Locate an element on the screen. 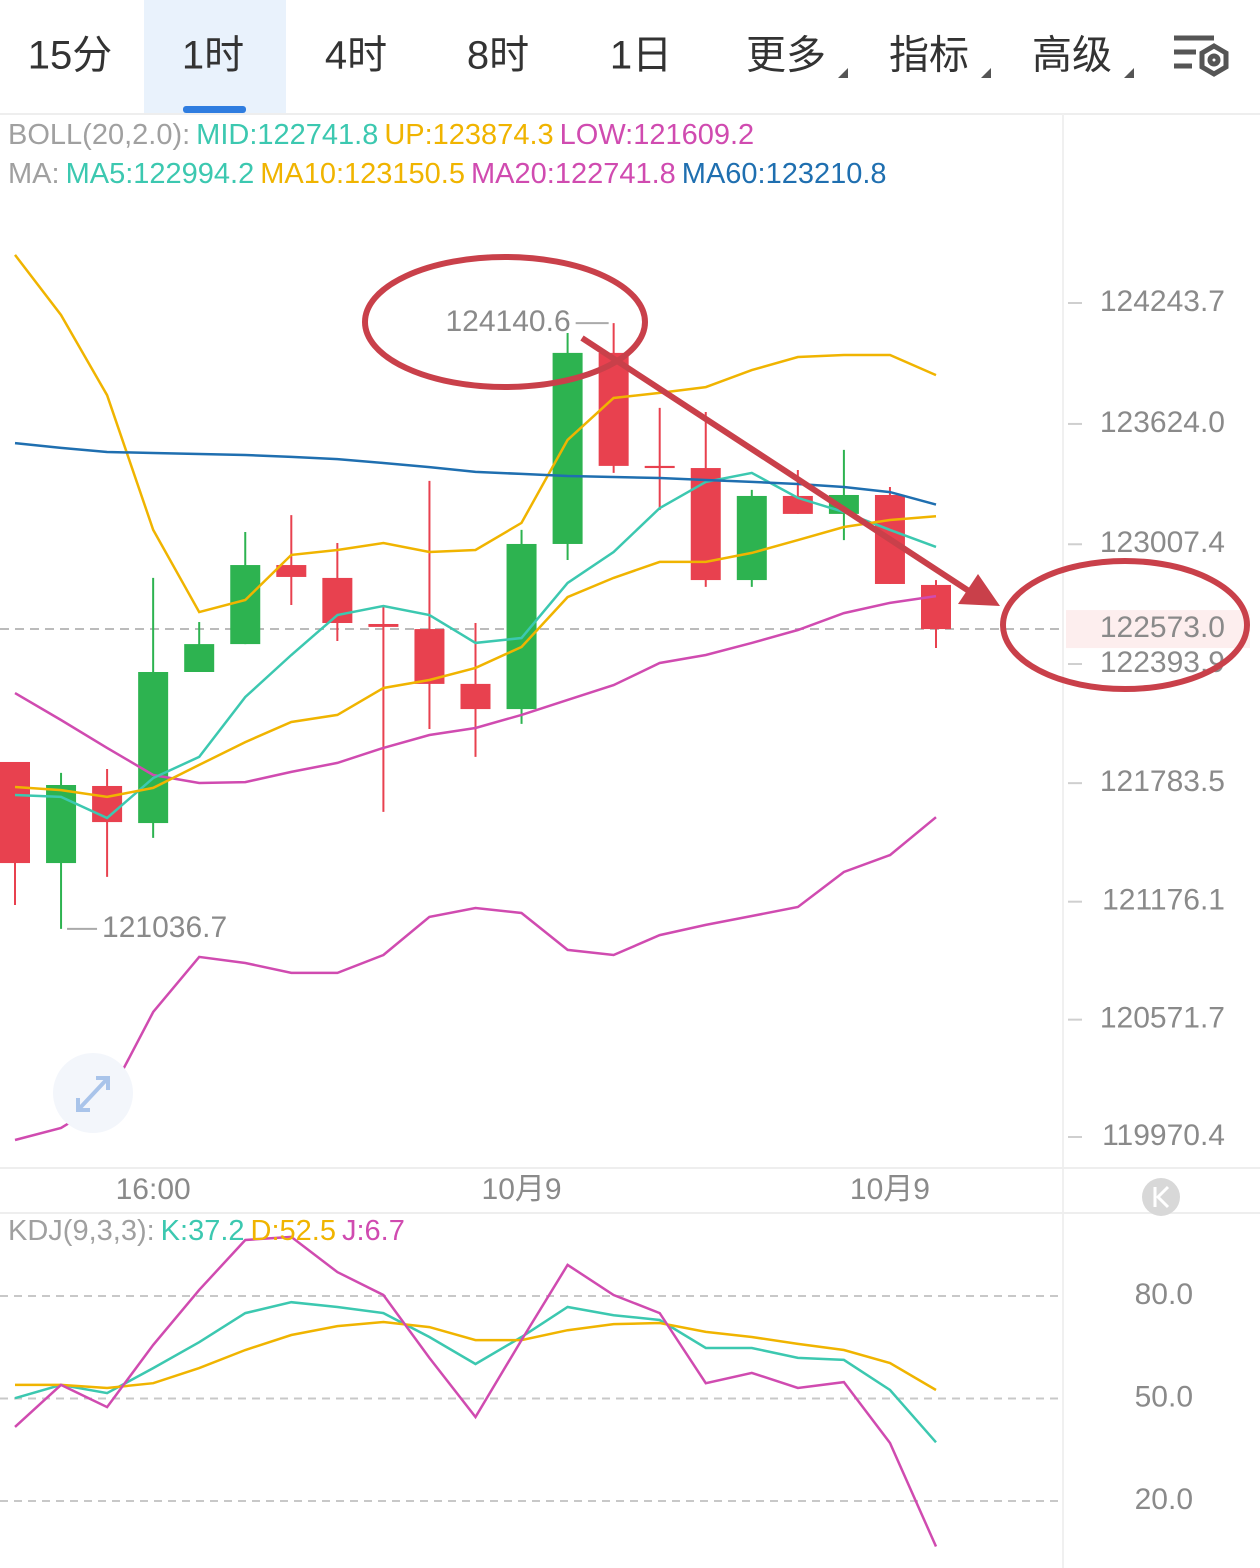  tab-highlight is located at coordinates (215, 56).